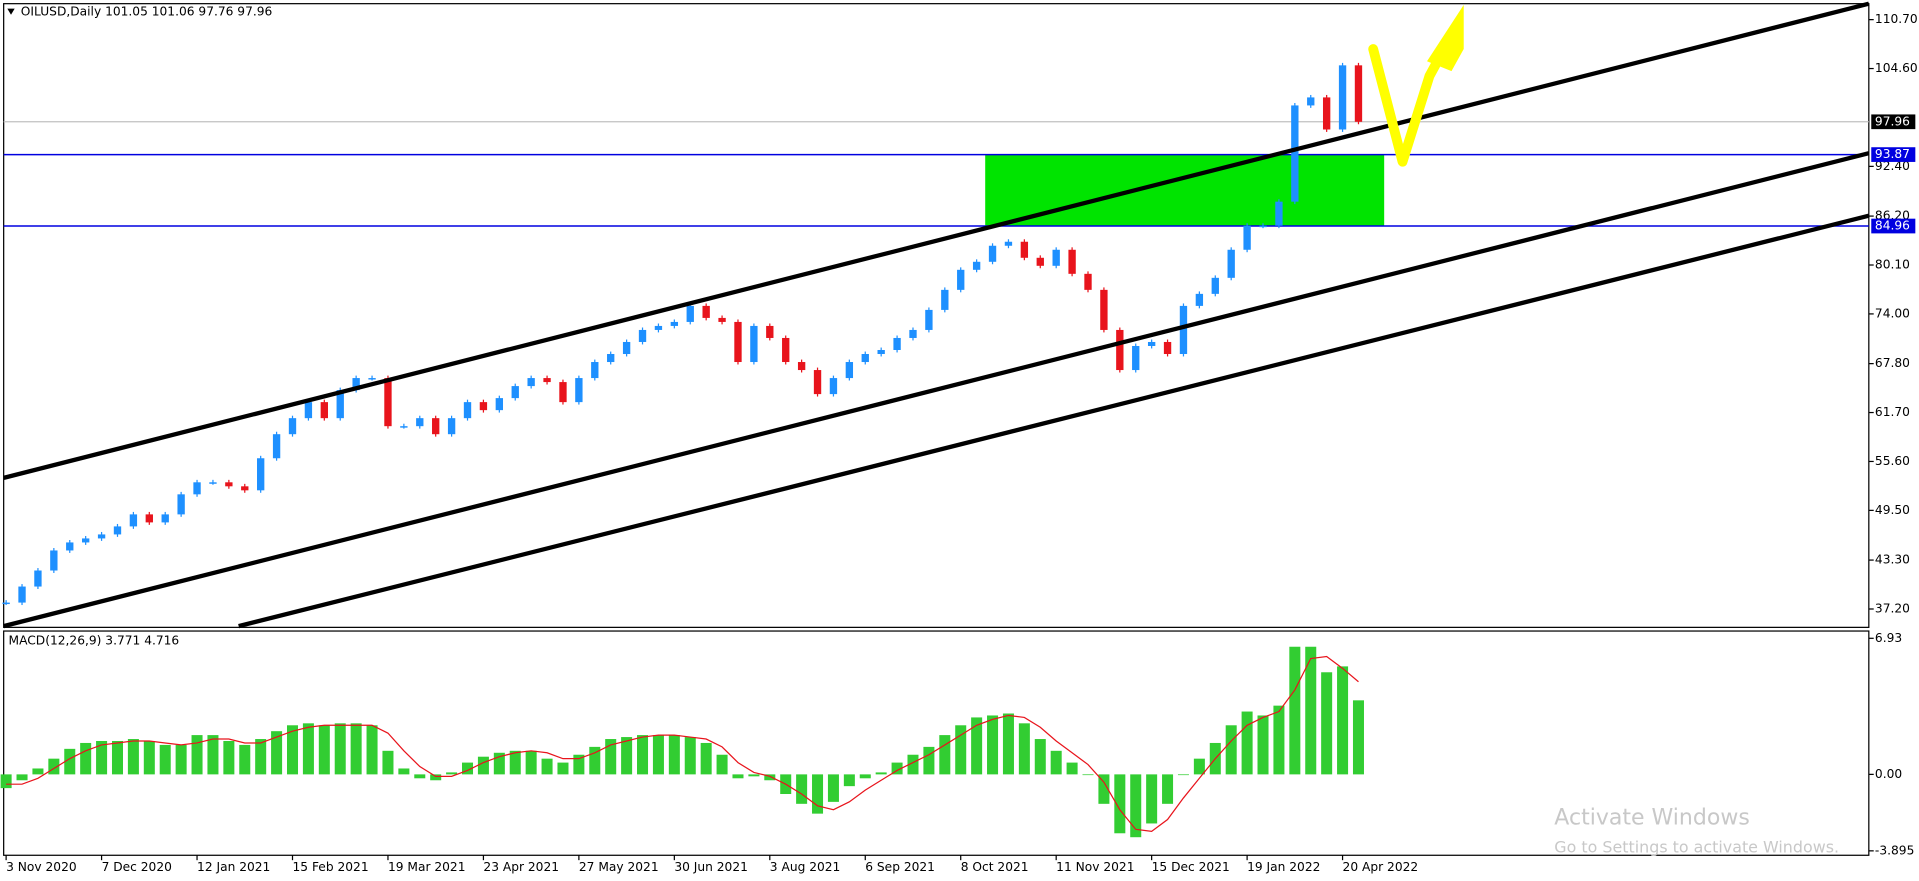 This screenshot has height=881, width=1919. Describe the element at coordinates (1283, 867) in the screenshot. I see `x-tick-label: 19 Jan 2022` at that location.